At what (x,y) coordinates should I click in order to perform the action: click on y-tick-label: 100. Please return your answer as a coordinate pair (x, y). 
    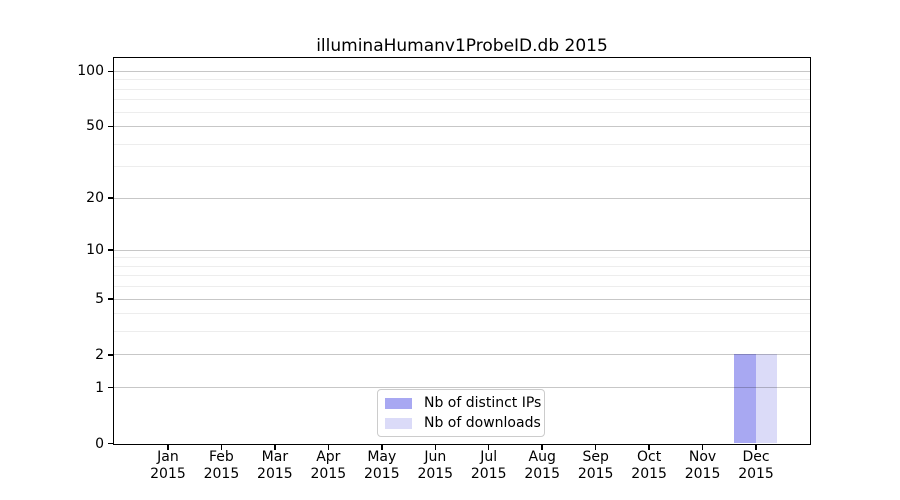
    Looking at the image, I should click on (90, 71).